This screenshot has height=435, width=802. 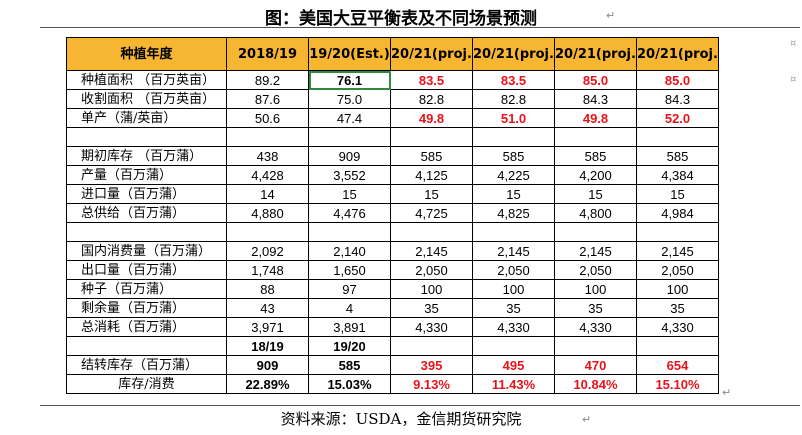 I want to click on table-cell: 51.0, so click(x=513, y=118).